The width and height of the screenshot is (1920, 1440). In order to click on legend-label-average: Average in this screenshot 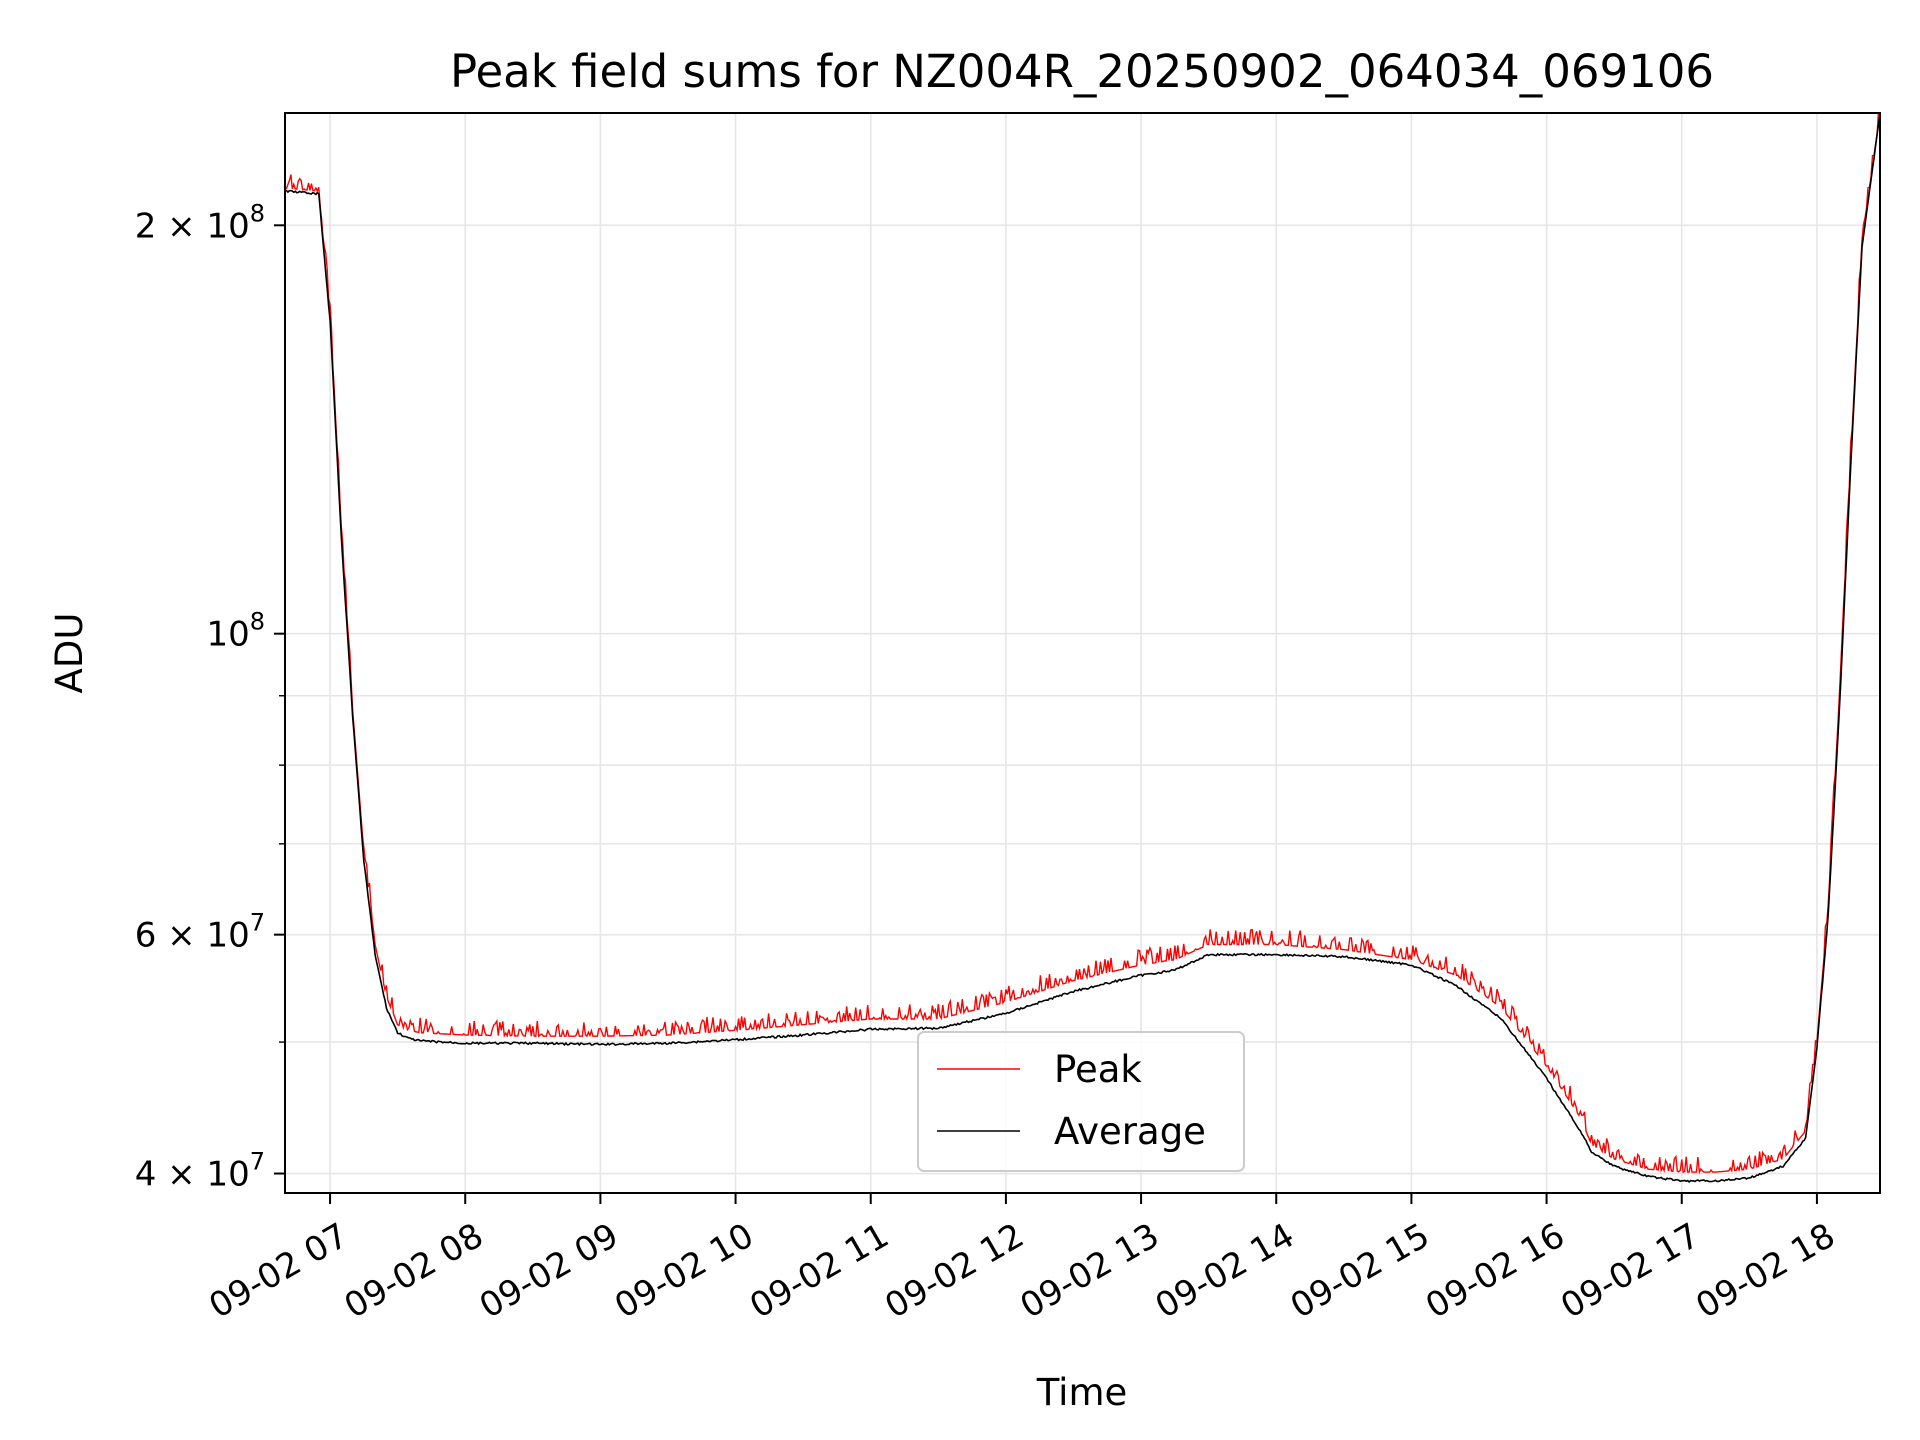, I will do `click(1130, 1131)`.